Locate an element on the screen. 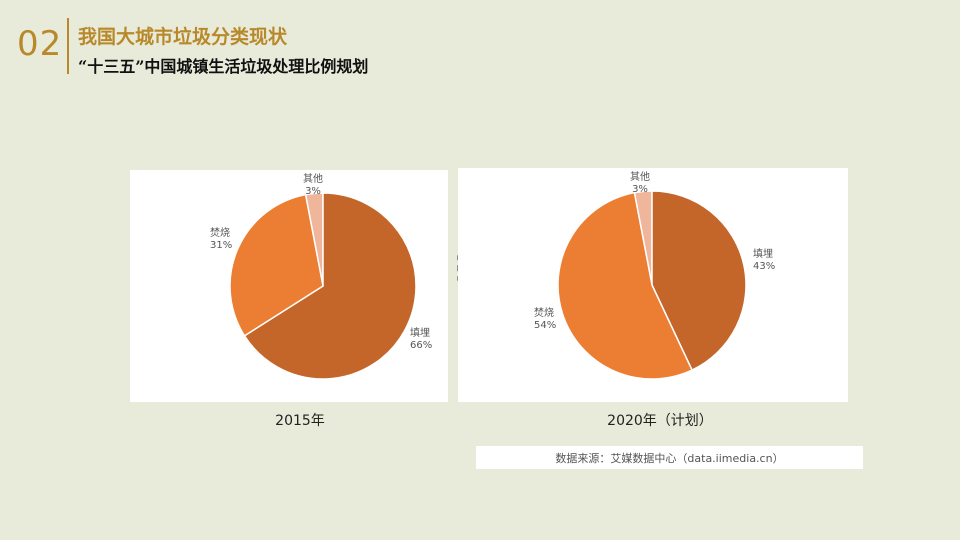 This screenshot has width=960, height=540. chart-panel-2015: 其他 3% 焚烧 31% 填埋 66% is located at coordinates (289, 286).